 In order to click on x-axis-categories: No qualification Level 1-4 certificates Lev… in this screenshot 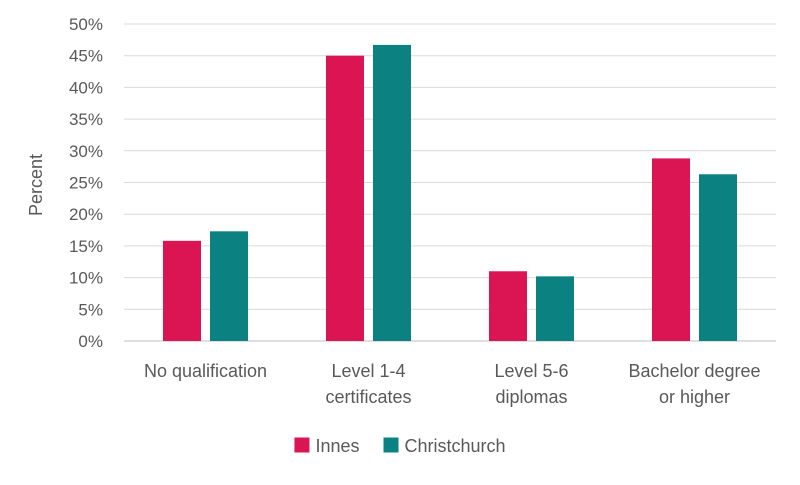, I will do `click(452, 384)`.